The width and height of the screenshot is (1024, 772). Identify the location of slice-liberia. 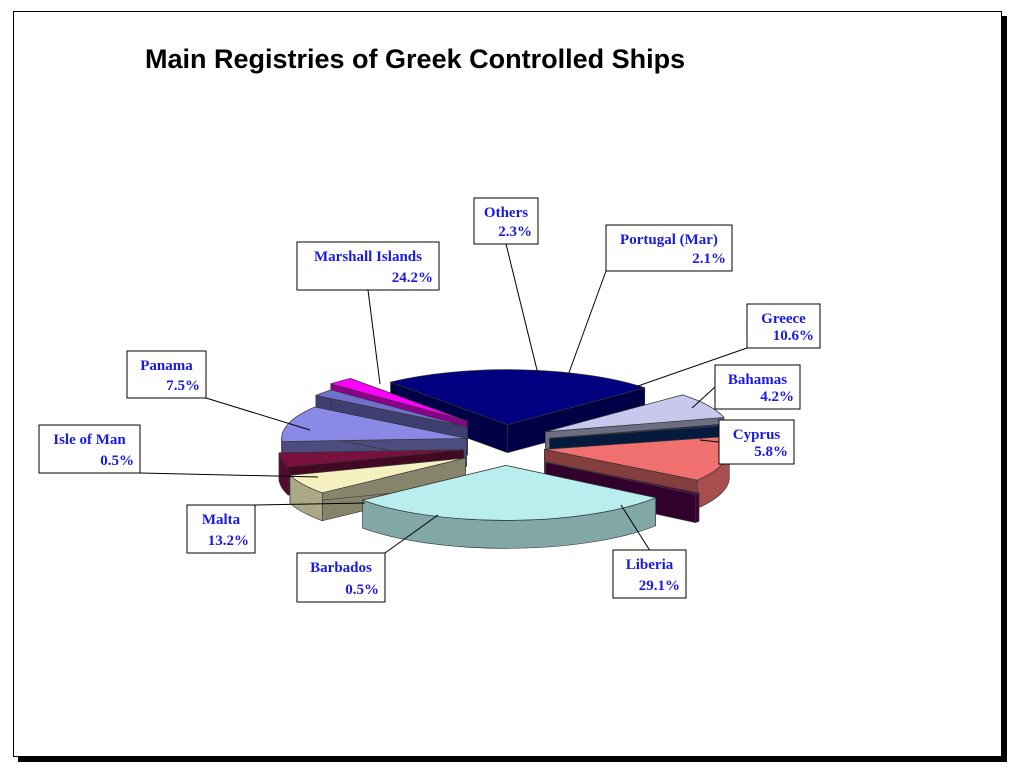
(509, 507).